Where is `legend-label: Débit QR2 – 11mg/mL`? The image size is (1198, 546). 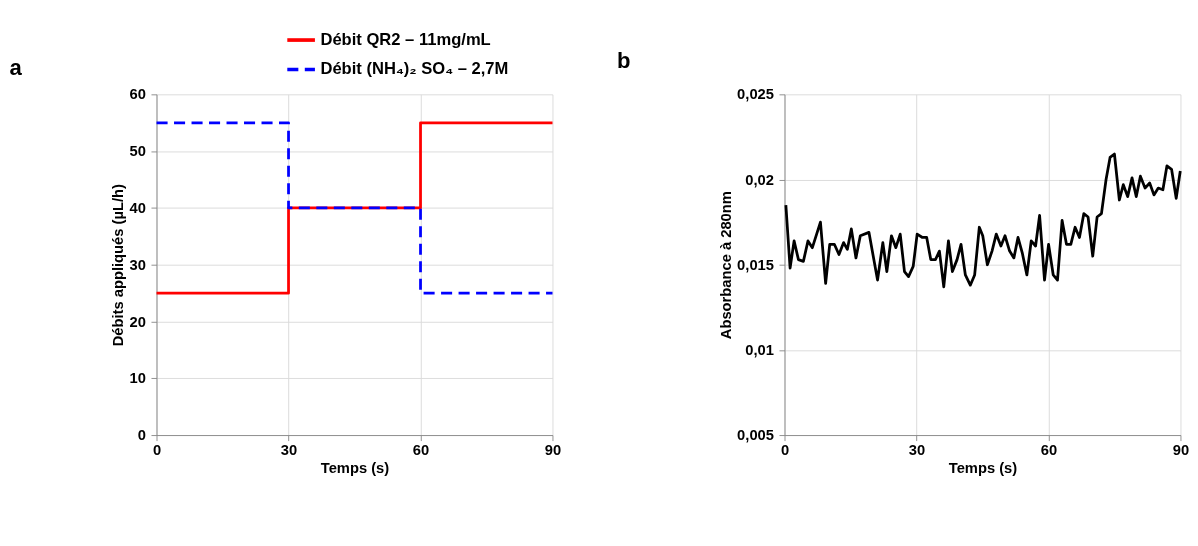
legend-label: Débit QR2 – 11mg/mL is located at coordinates (405, 39).